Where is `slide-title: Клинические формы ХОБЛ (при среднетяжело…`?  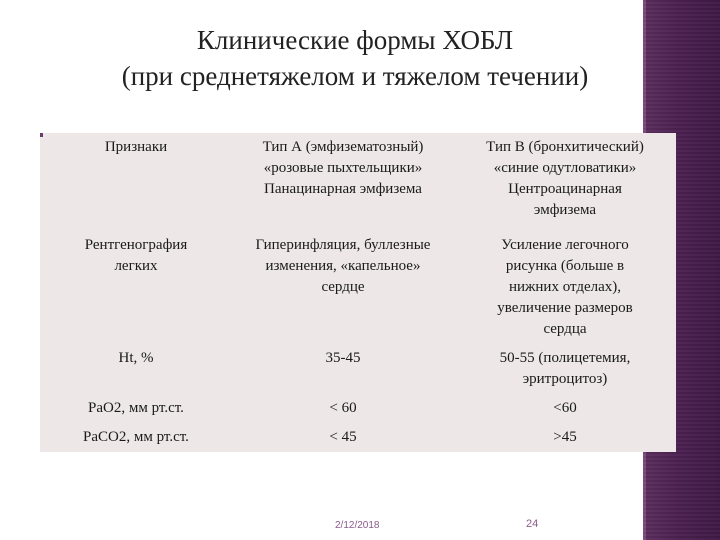 slide-title: Клинические формы ХОБЛ (при среднетяжело… is located at coordinates (355, 58).